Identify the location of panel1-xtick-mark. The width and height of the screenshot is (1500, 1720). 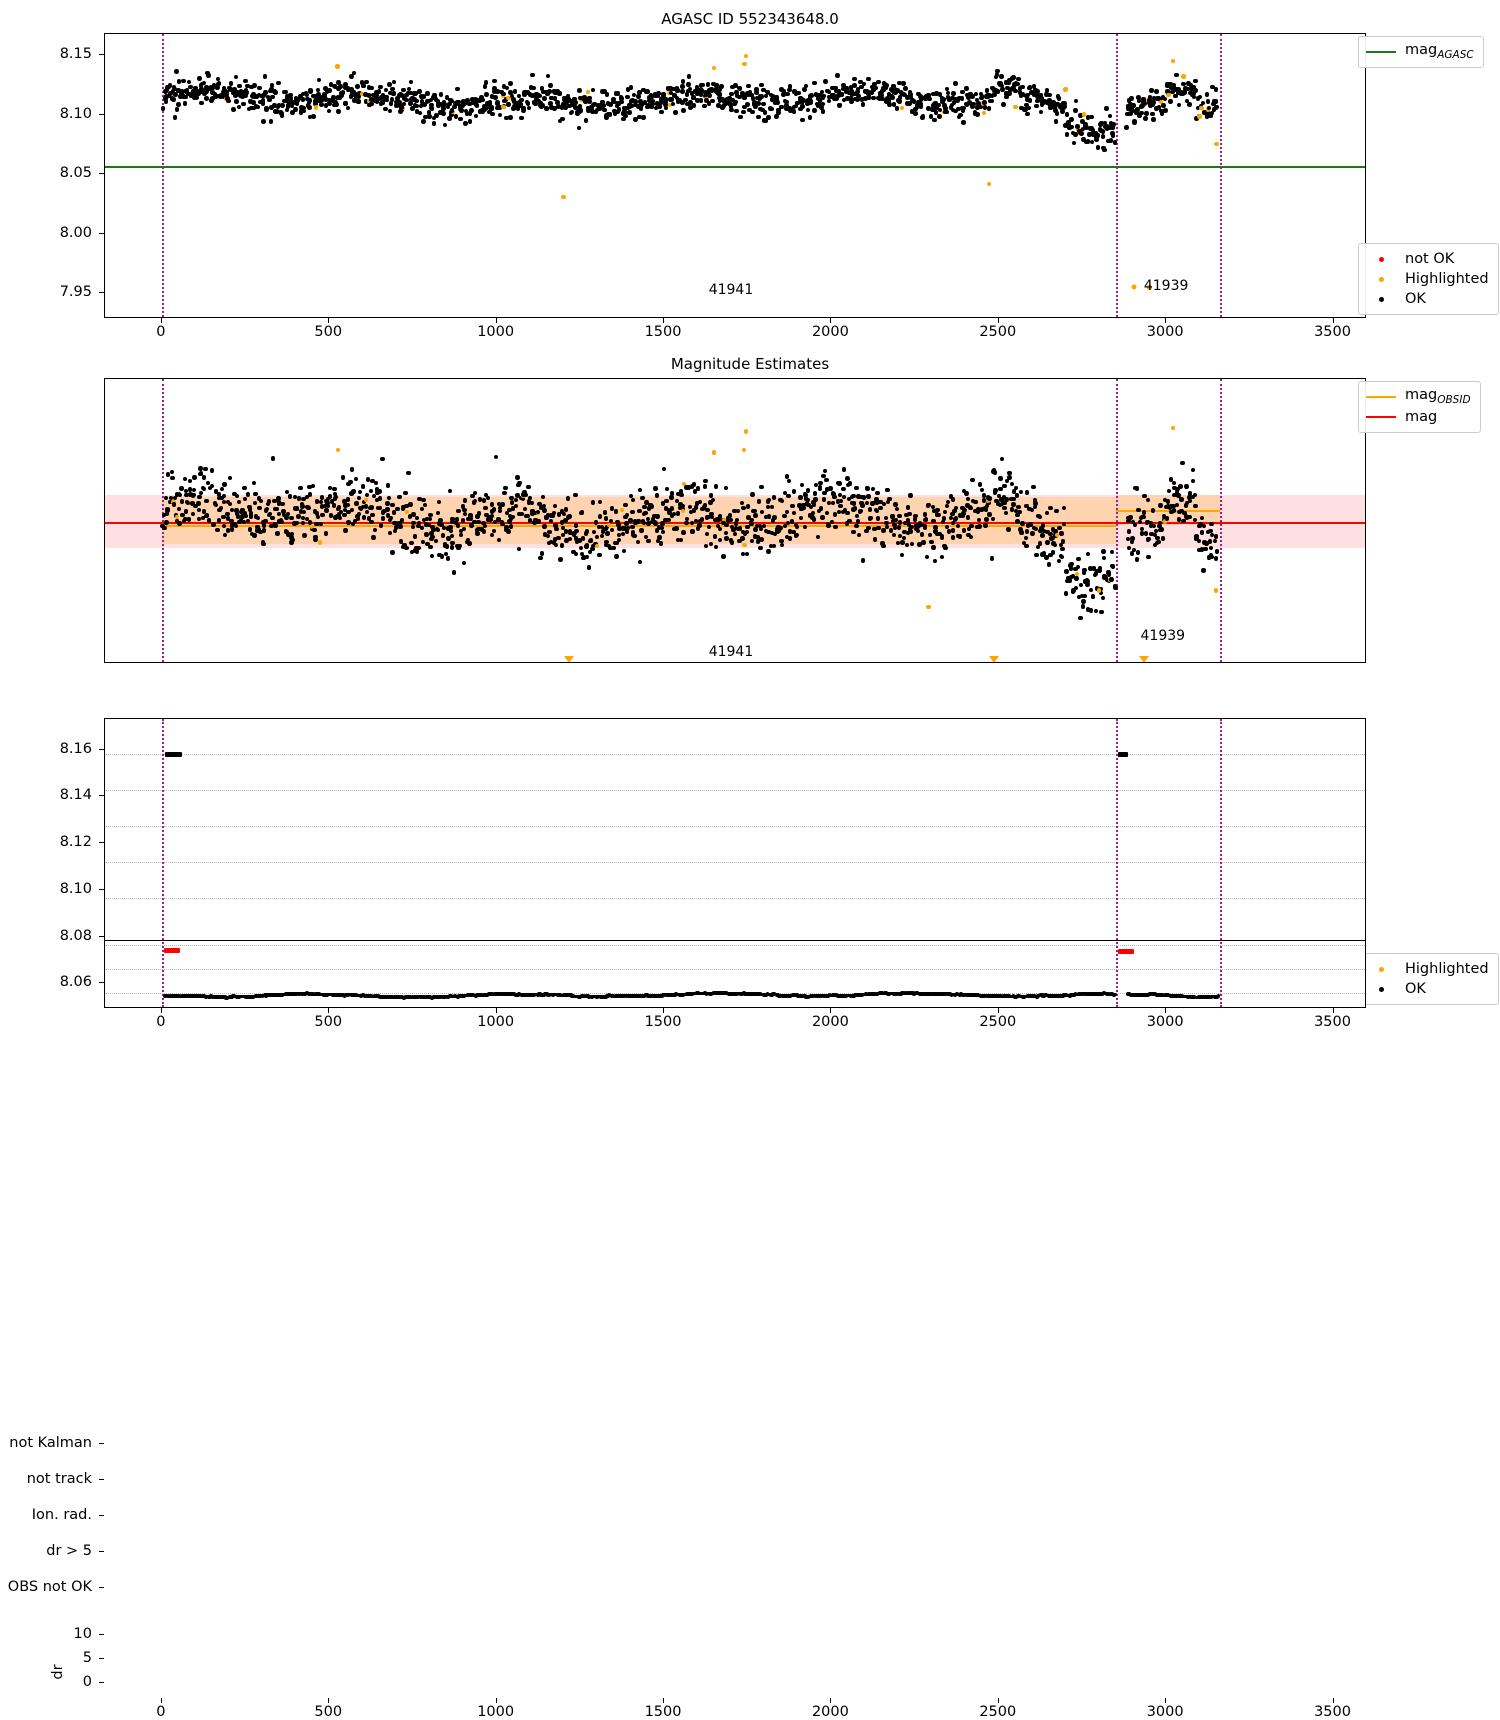
(1166, 320).